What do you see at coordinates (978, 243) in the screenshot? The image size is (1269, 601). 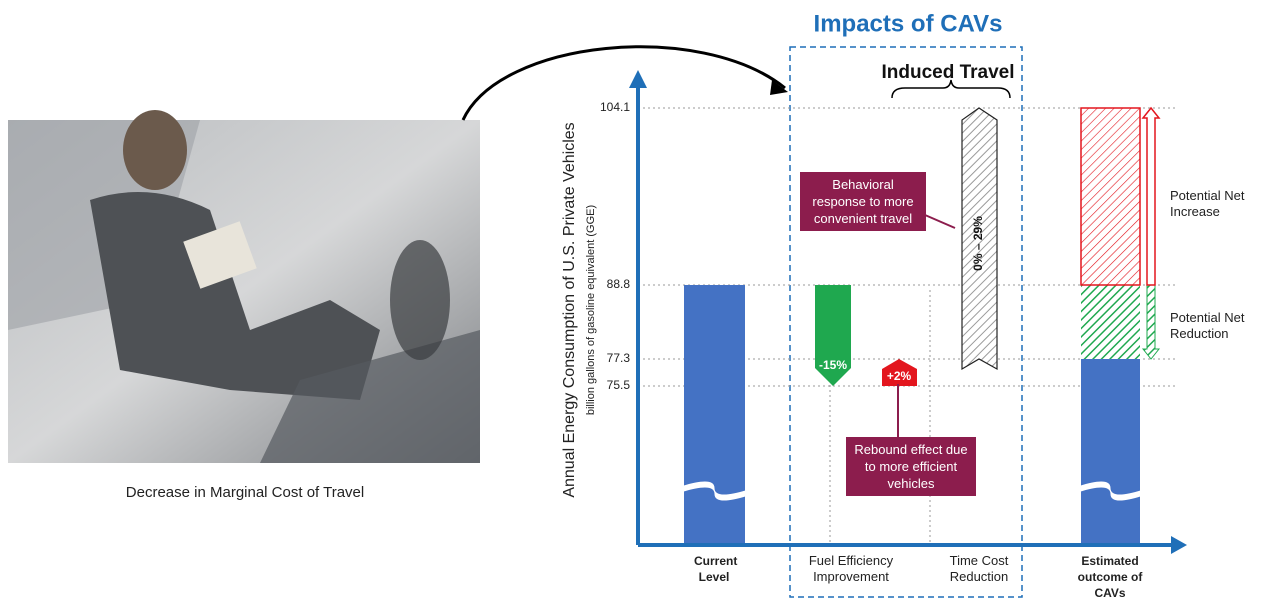 I see `arrow-label: 0% – 29%` at bounding box center [978, 243].